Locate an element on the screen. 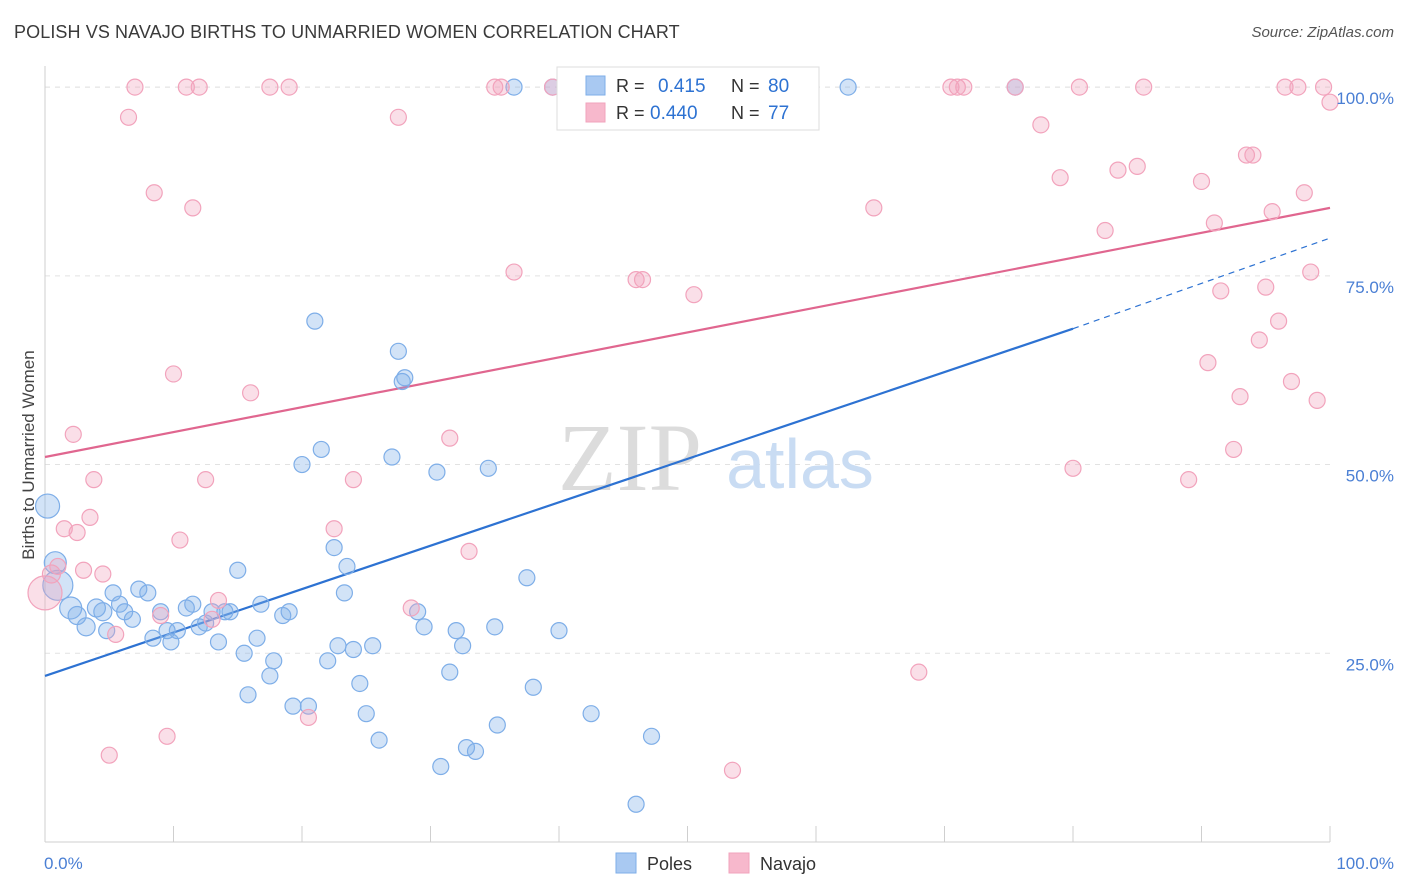  y-tick-label: 25.0% is located at coordinates (1370, 664).